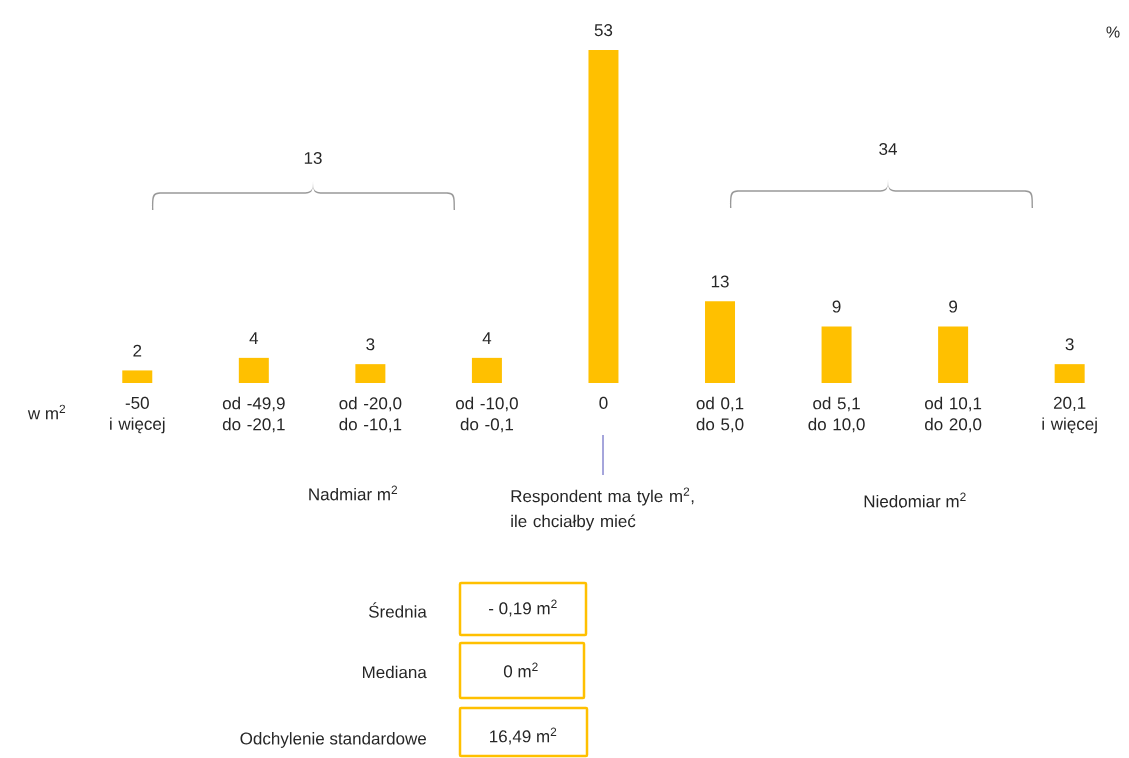 This screenshot has width=1129, height=758. What do you see at coordinates (888, 149) in the screenshot?
I see `annotation: 34` at bounding box center [888, 149].